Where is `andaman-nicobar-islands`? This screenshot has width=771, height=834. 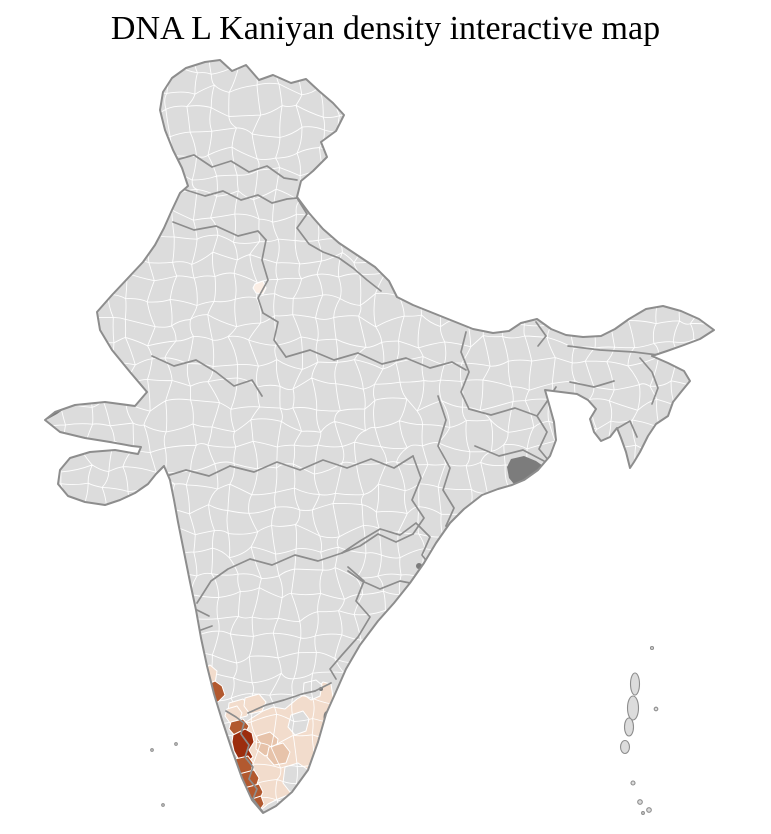 andaman-nicobar-islands is located at coordinates (639, 730).